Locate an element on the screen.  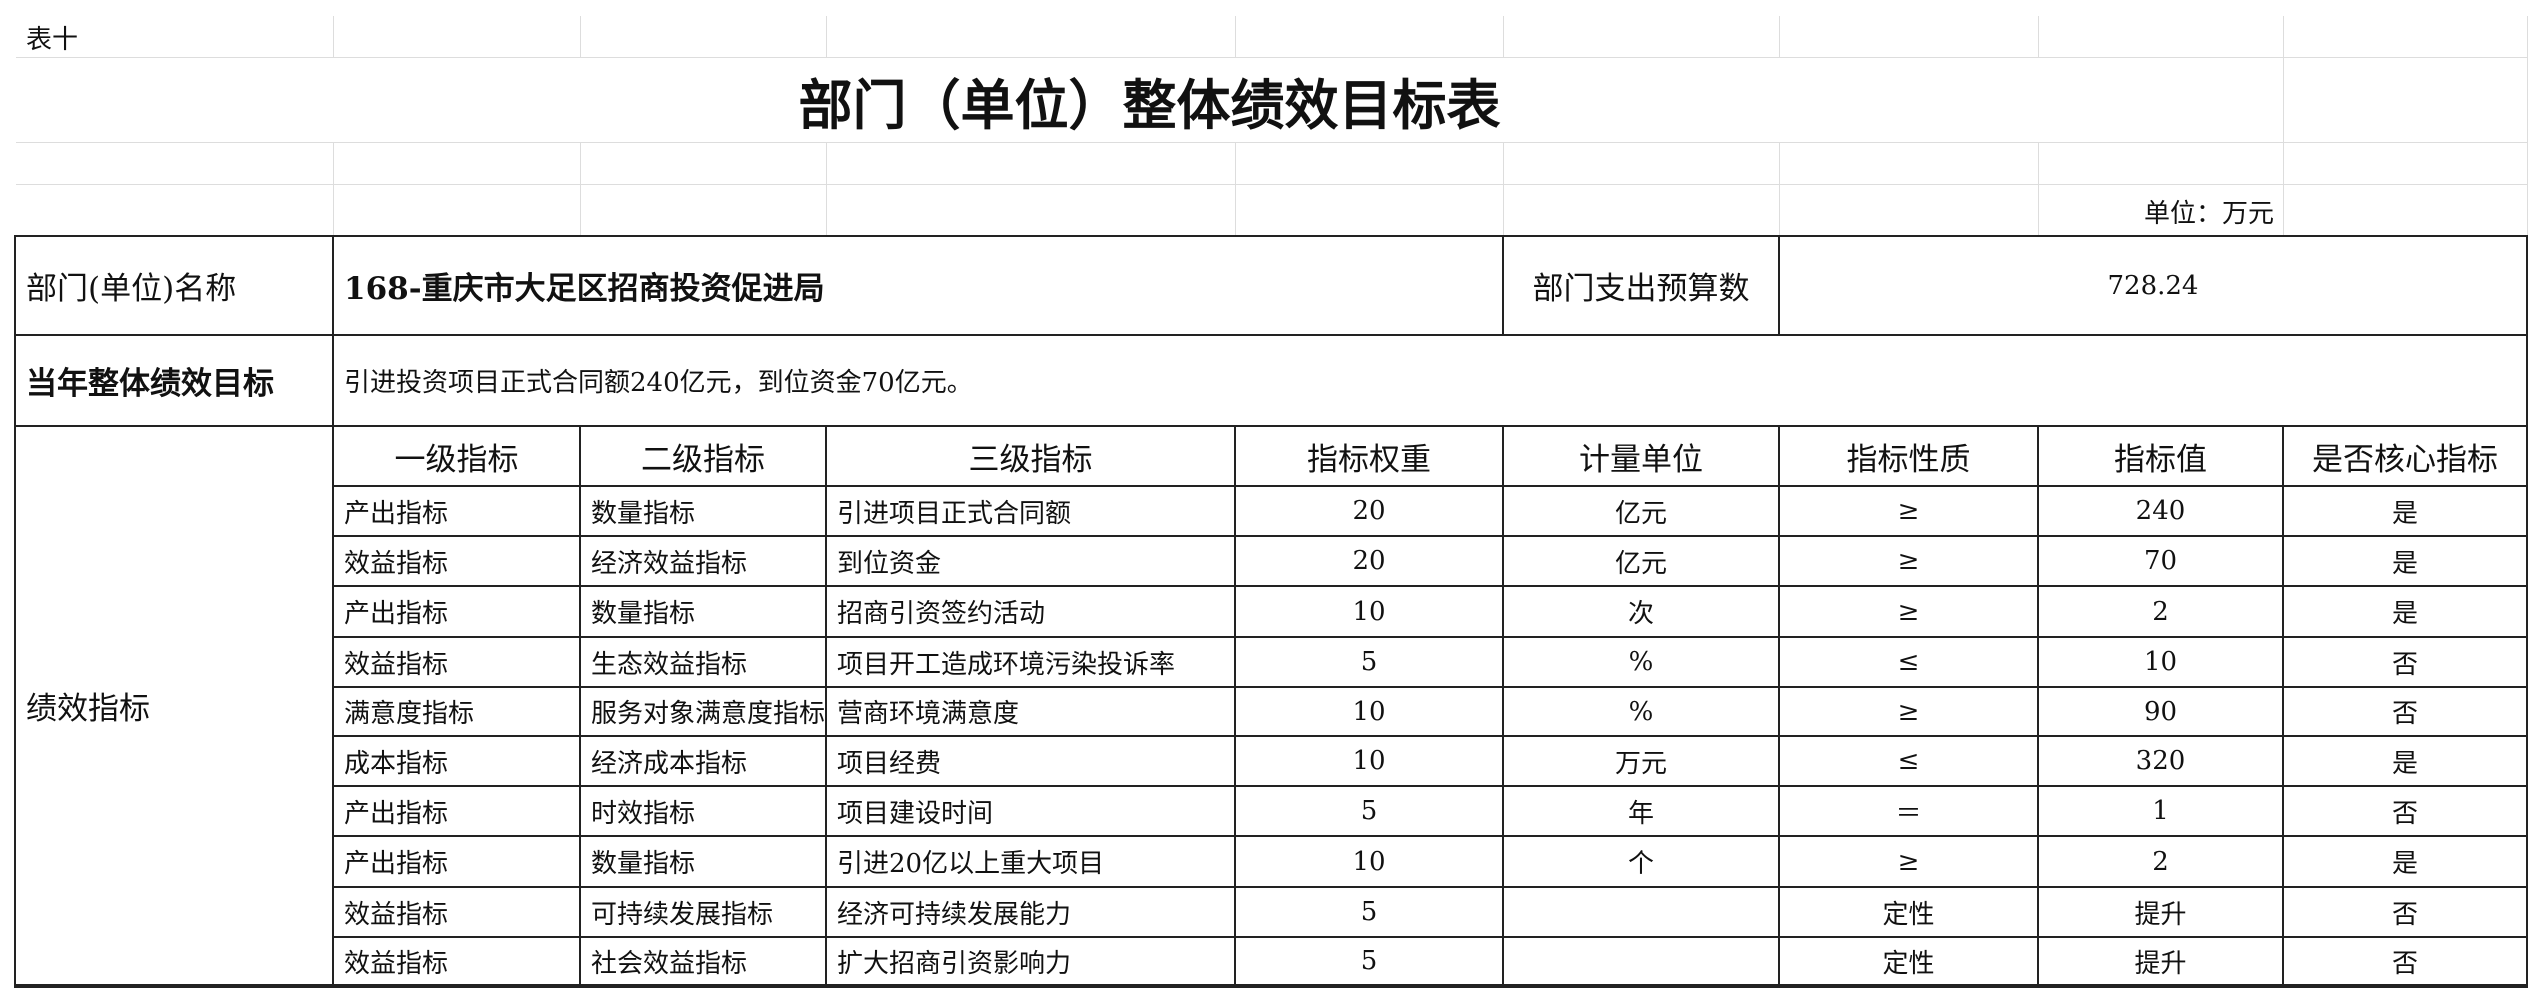
table-cell: 时效指标 is located at coordinates (704, 812).